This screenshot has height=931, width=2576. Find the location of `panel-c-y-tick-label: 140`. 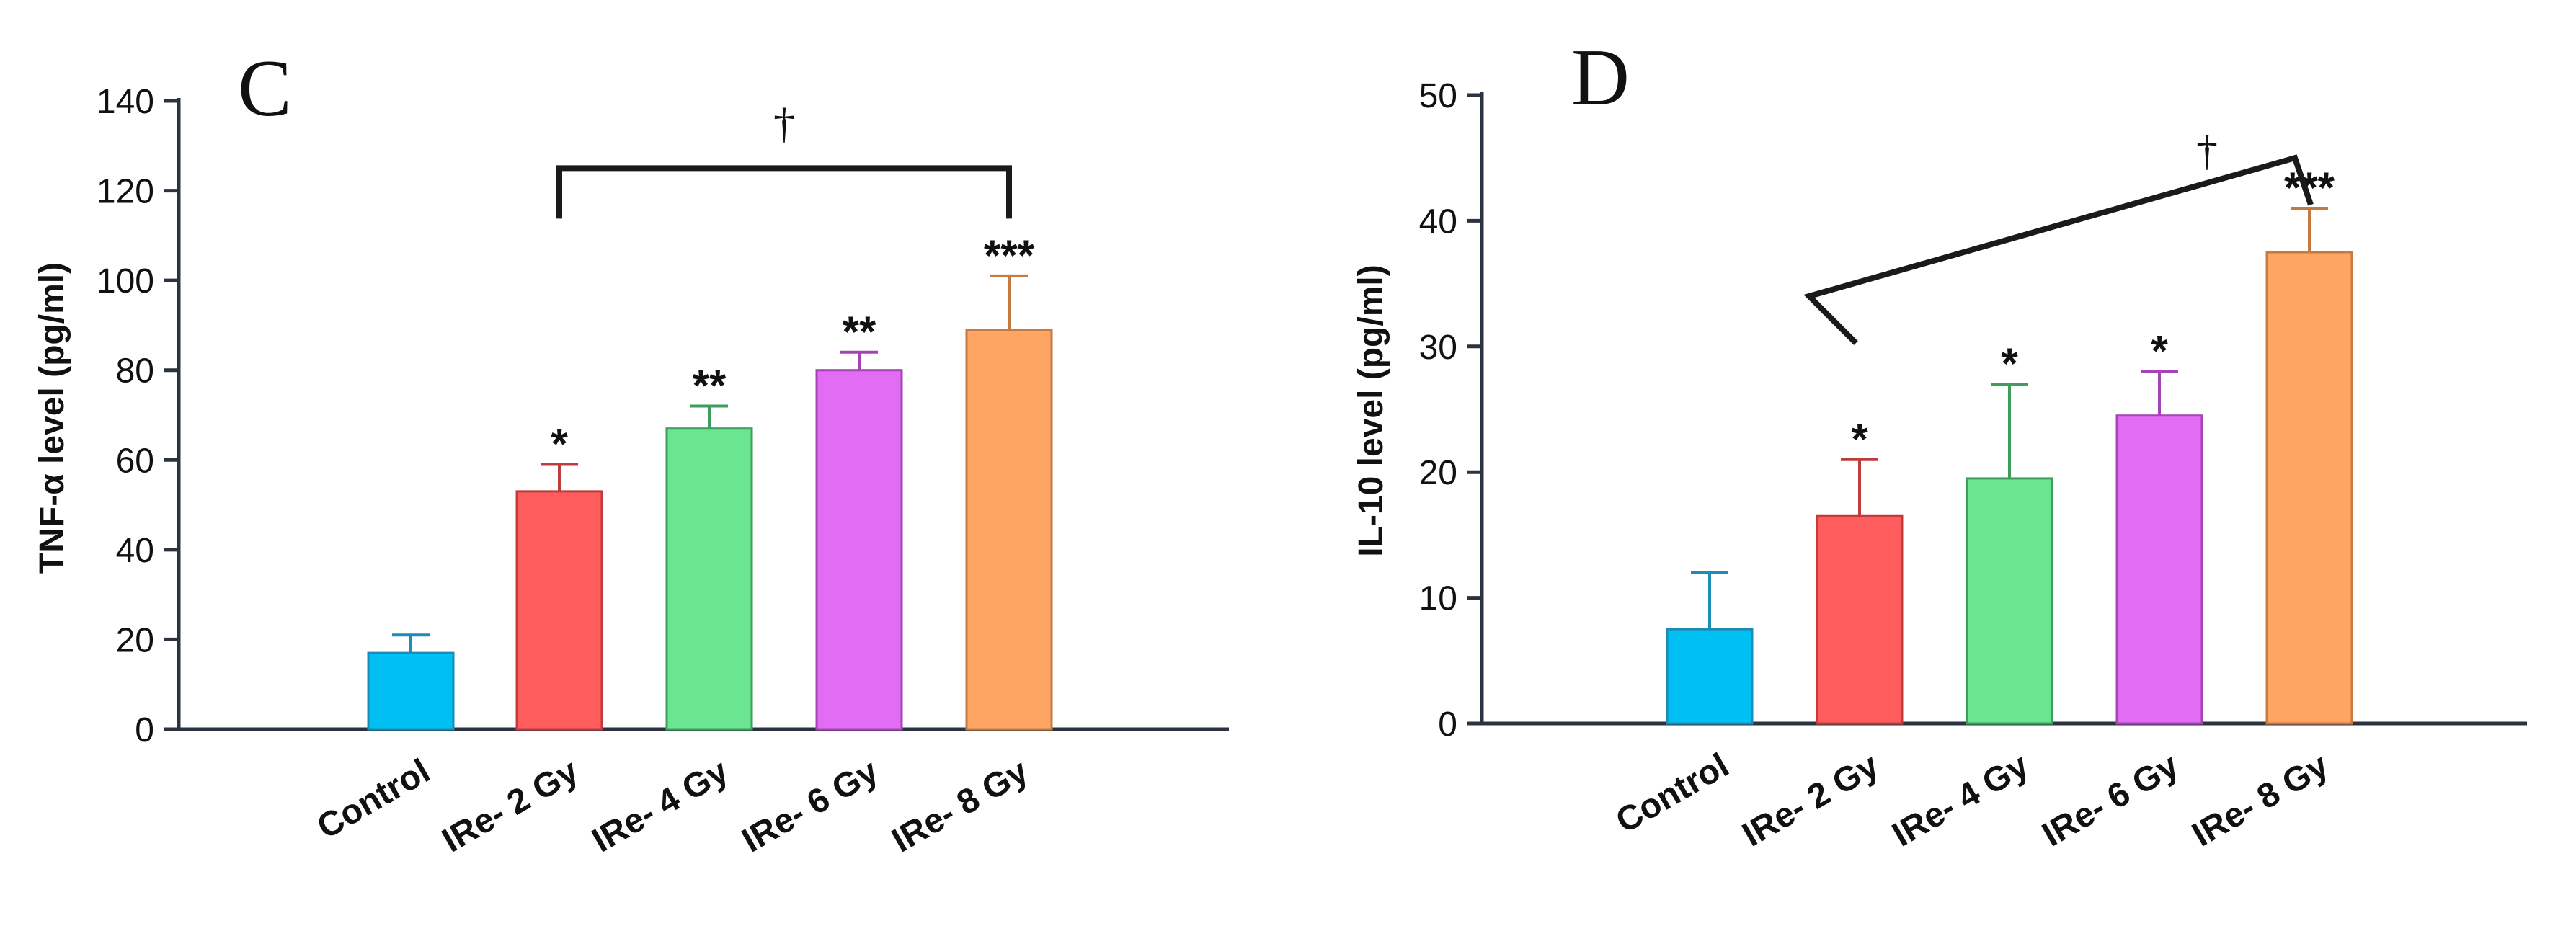

panel-c-y-tick-label: 140 is located at coordinates (125, 102).